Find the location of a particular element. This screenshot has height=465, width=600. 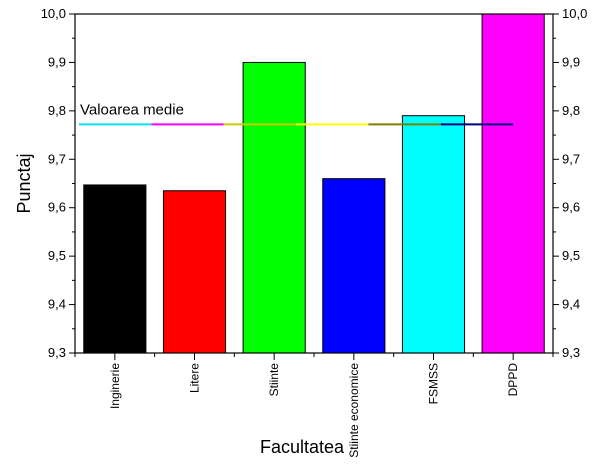

mean-annotation: Valoarea medie is located at coordinates (132, 109).